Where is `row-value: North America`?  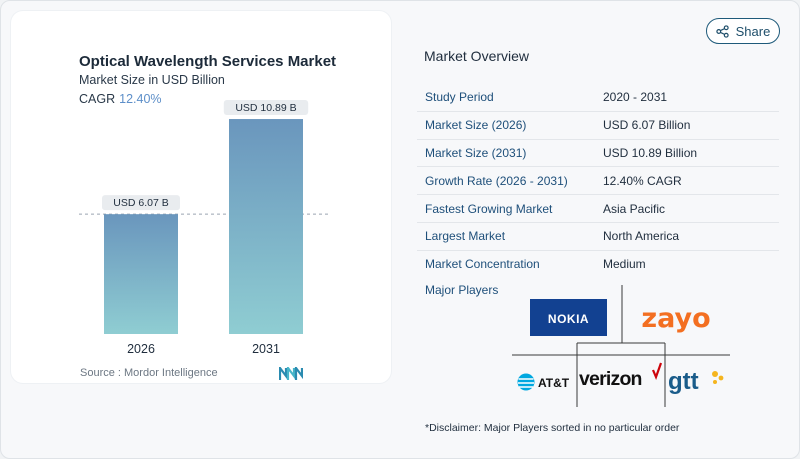
row-value: North America is located at coordinates (641, 236).